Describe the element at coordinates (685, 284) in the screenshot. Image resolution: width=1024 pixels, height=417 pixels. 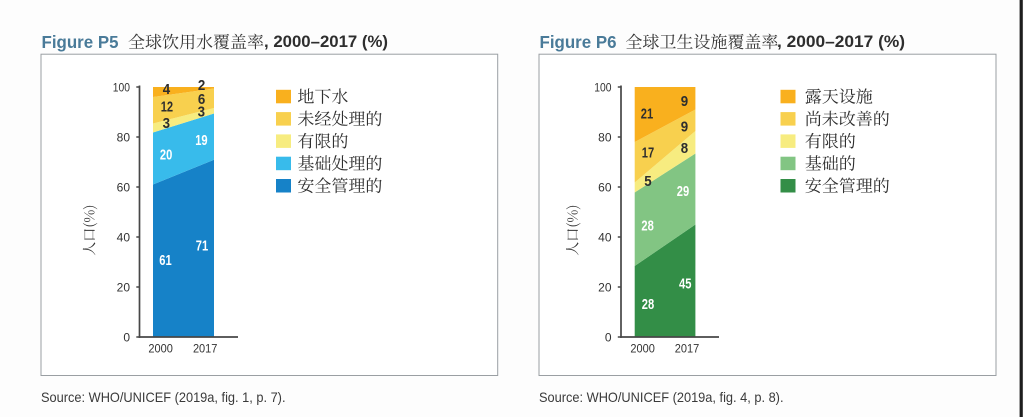
I see `svg-text: 45` at that location.